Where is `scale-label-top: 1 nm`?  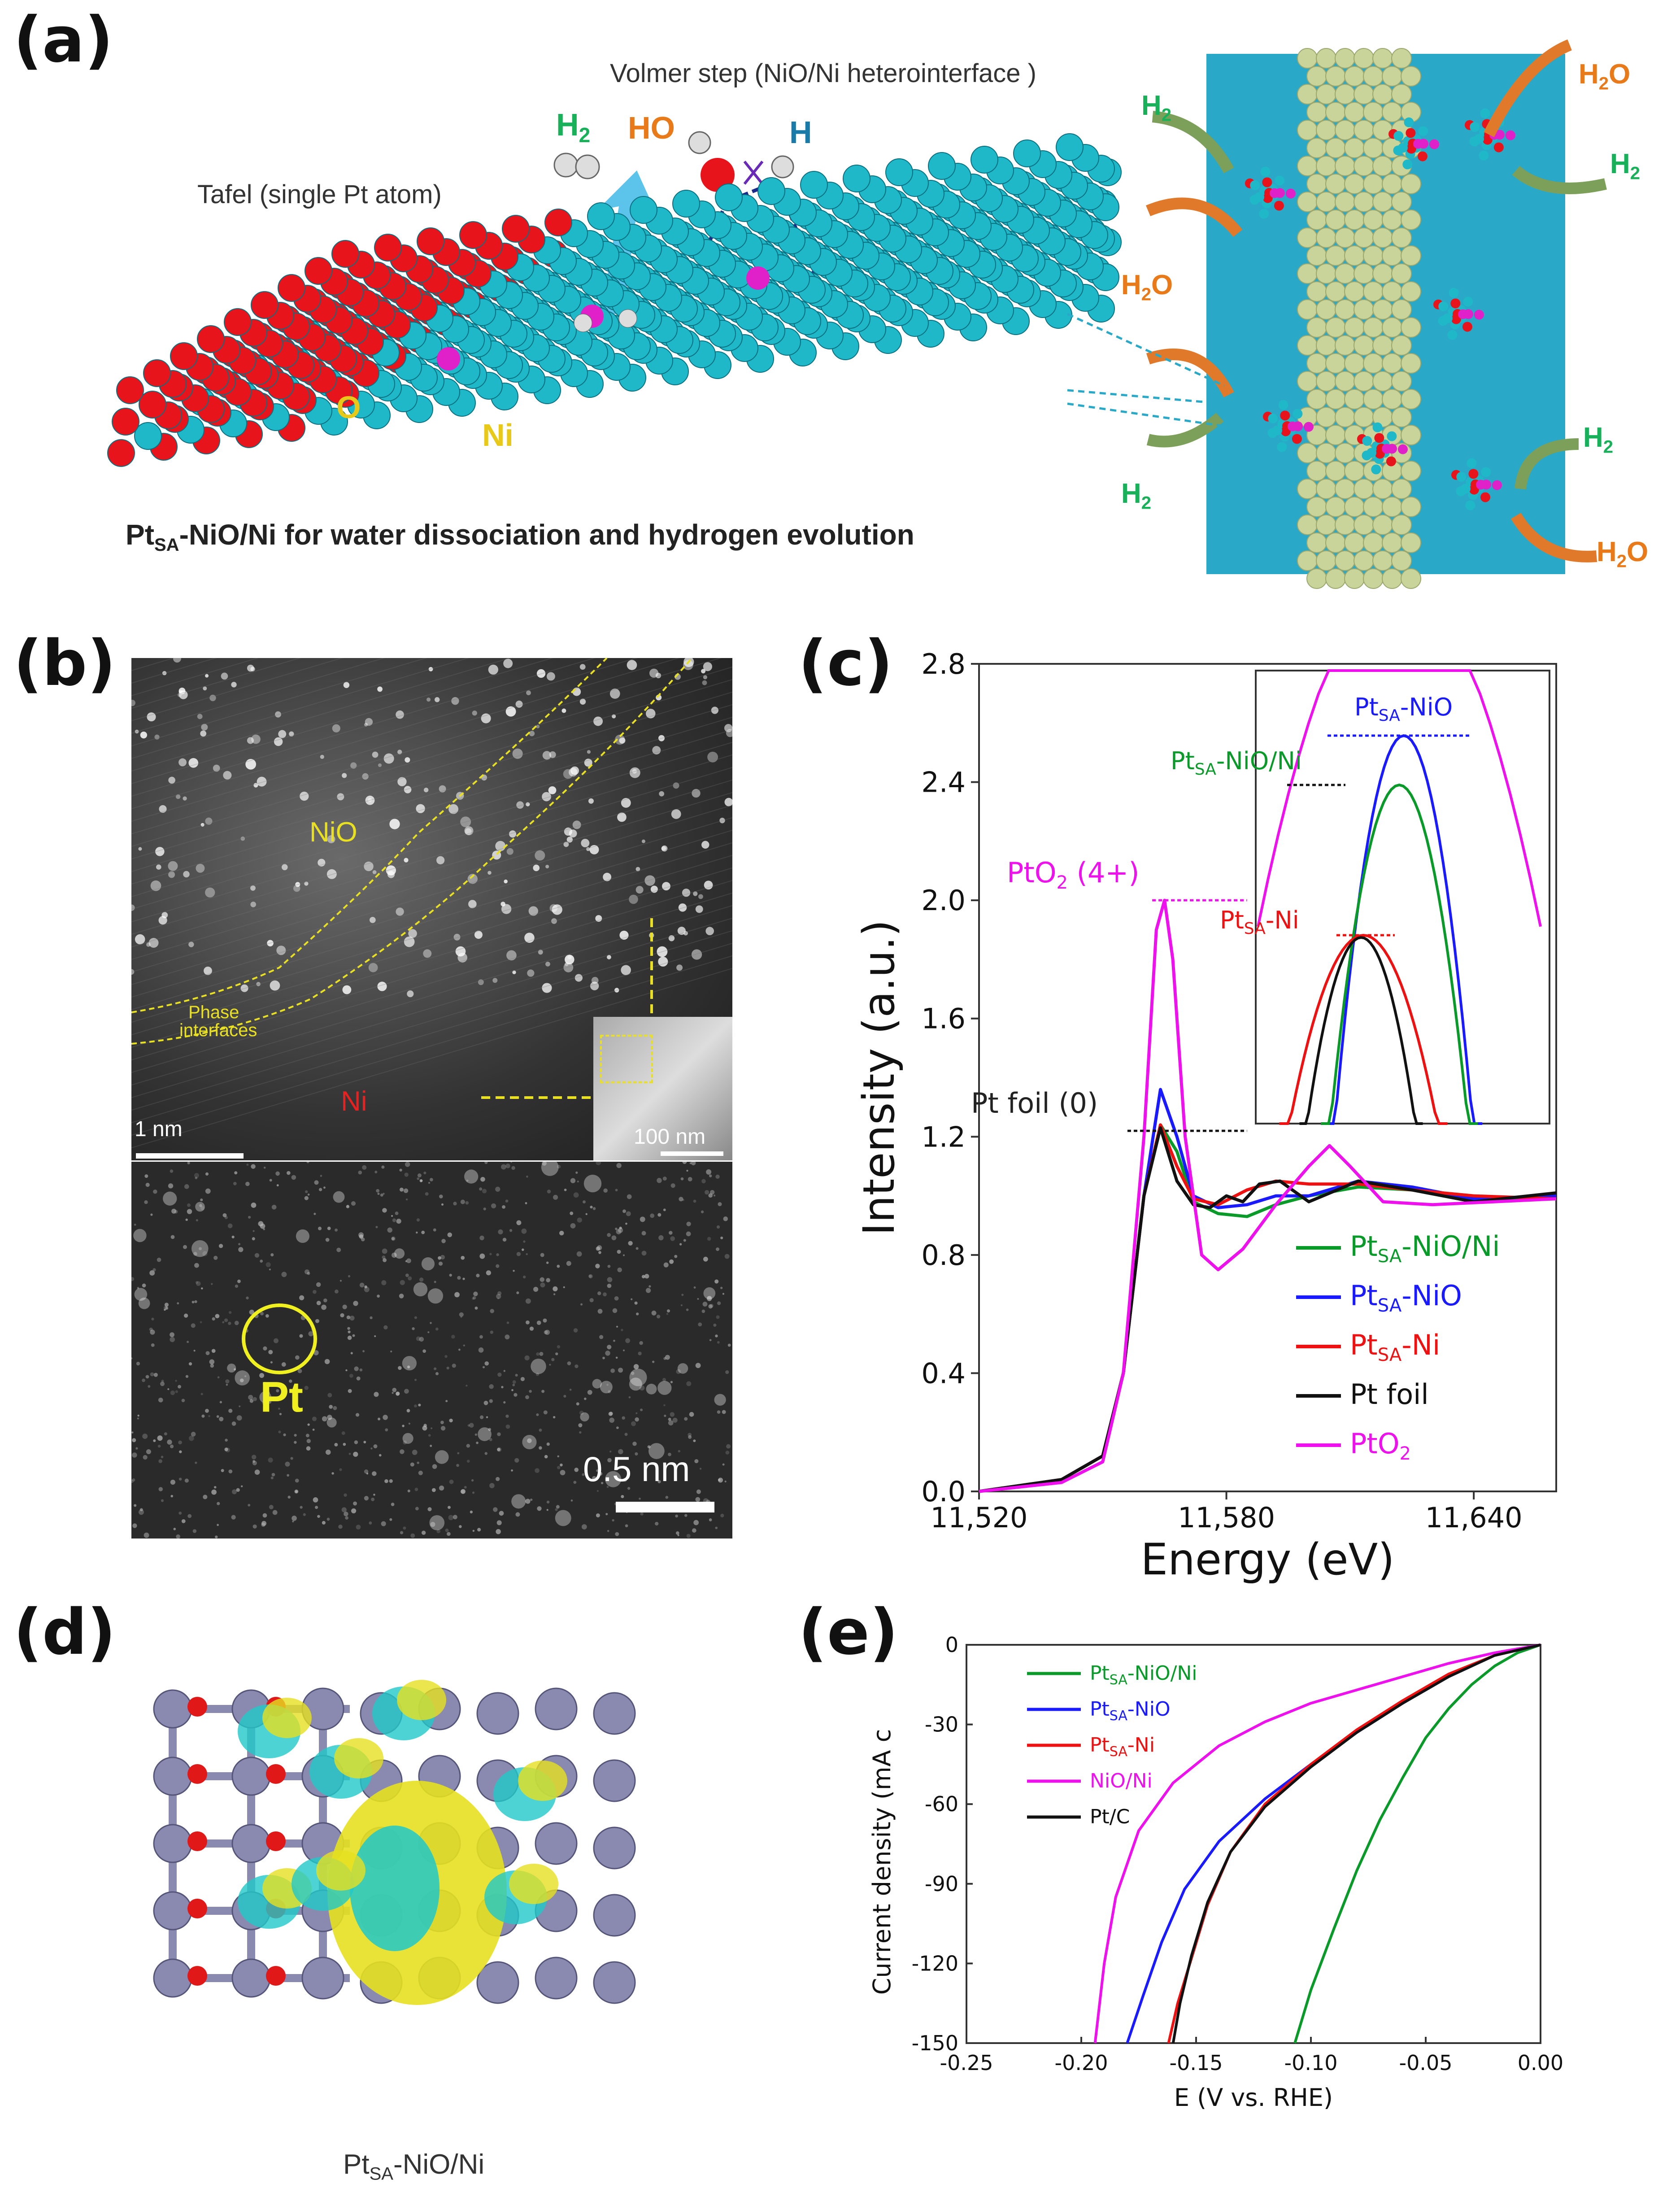
scale-label-top: 1 nm is located at coordinates (159, 1129).